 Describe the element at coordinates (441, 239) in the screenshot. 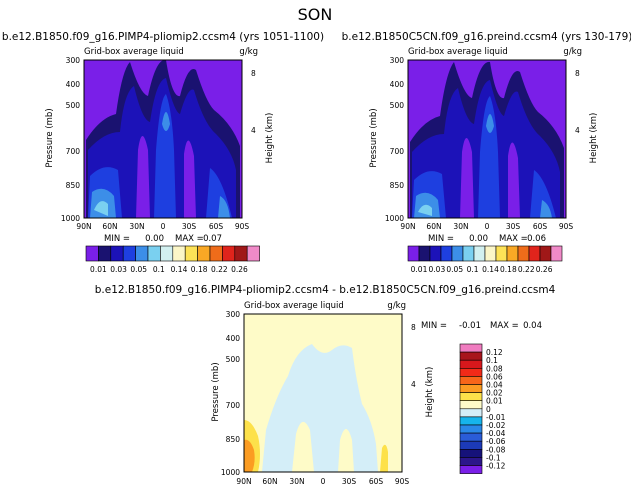

I see `panel-2-min-label: MIN =` at that location.